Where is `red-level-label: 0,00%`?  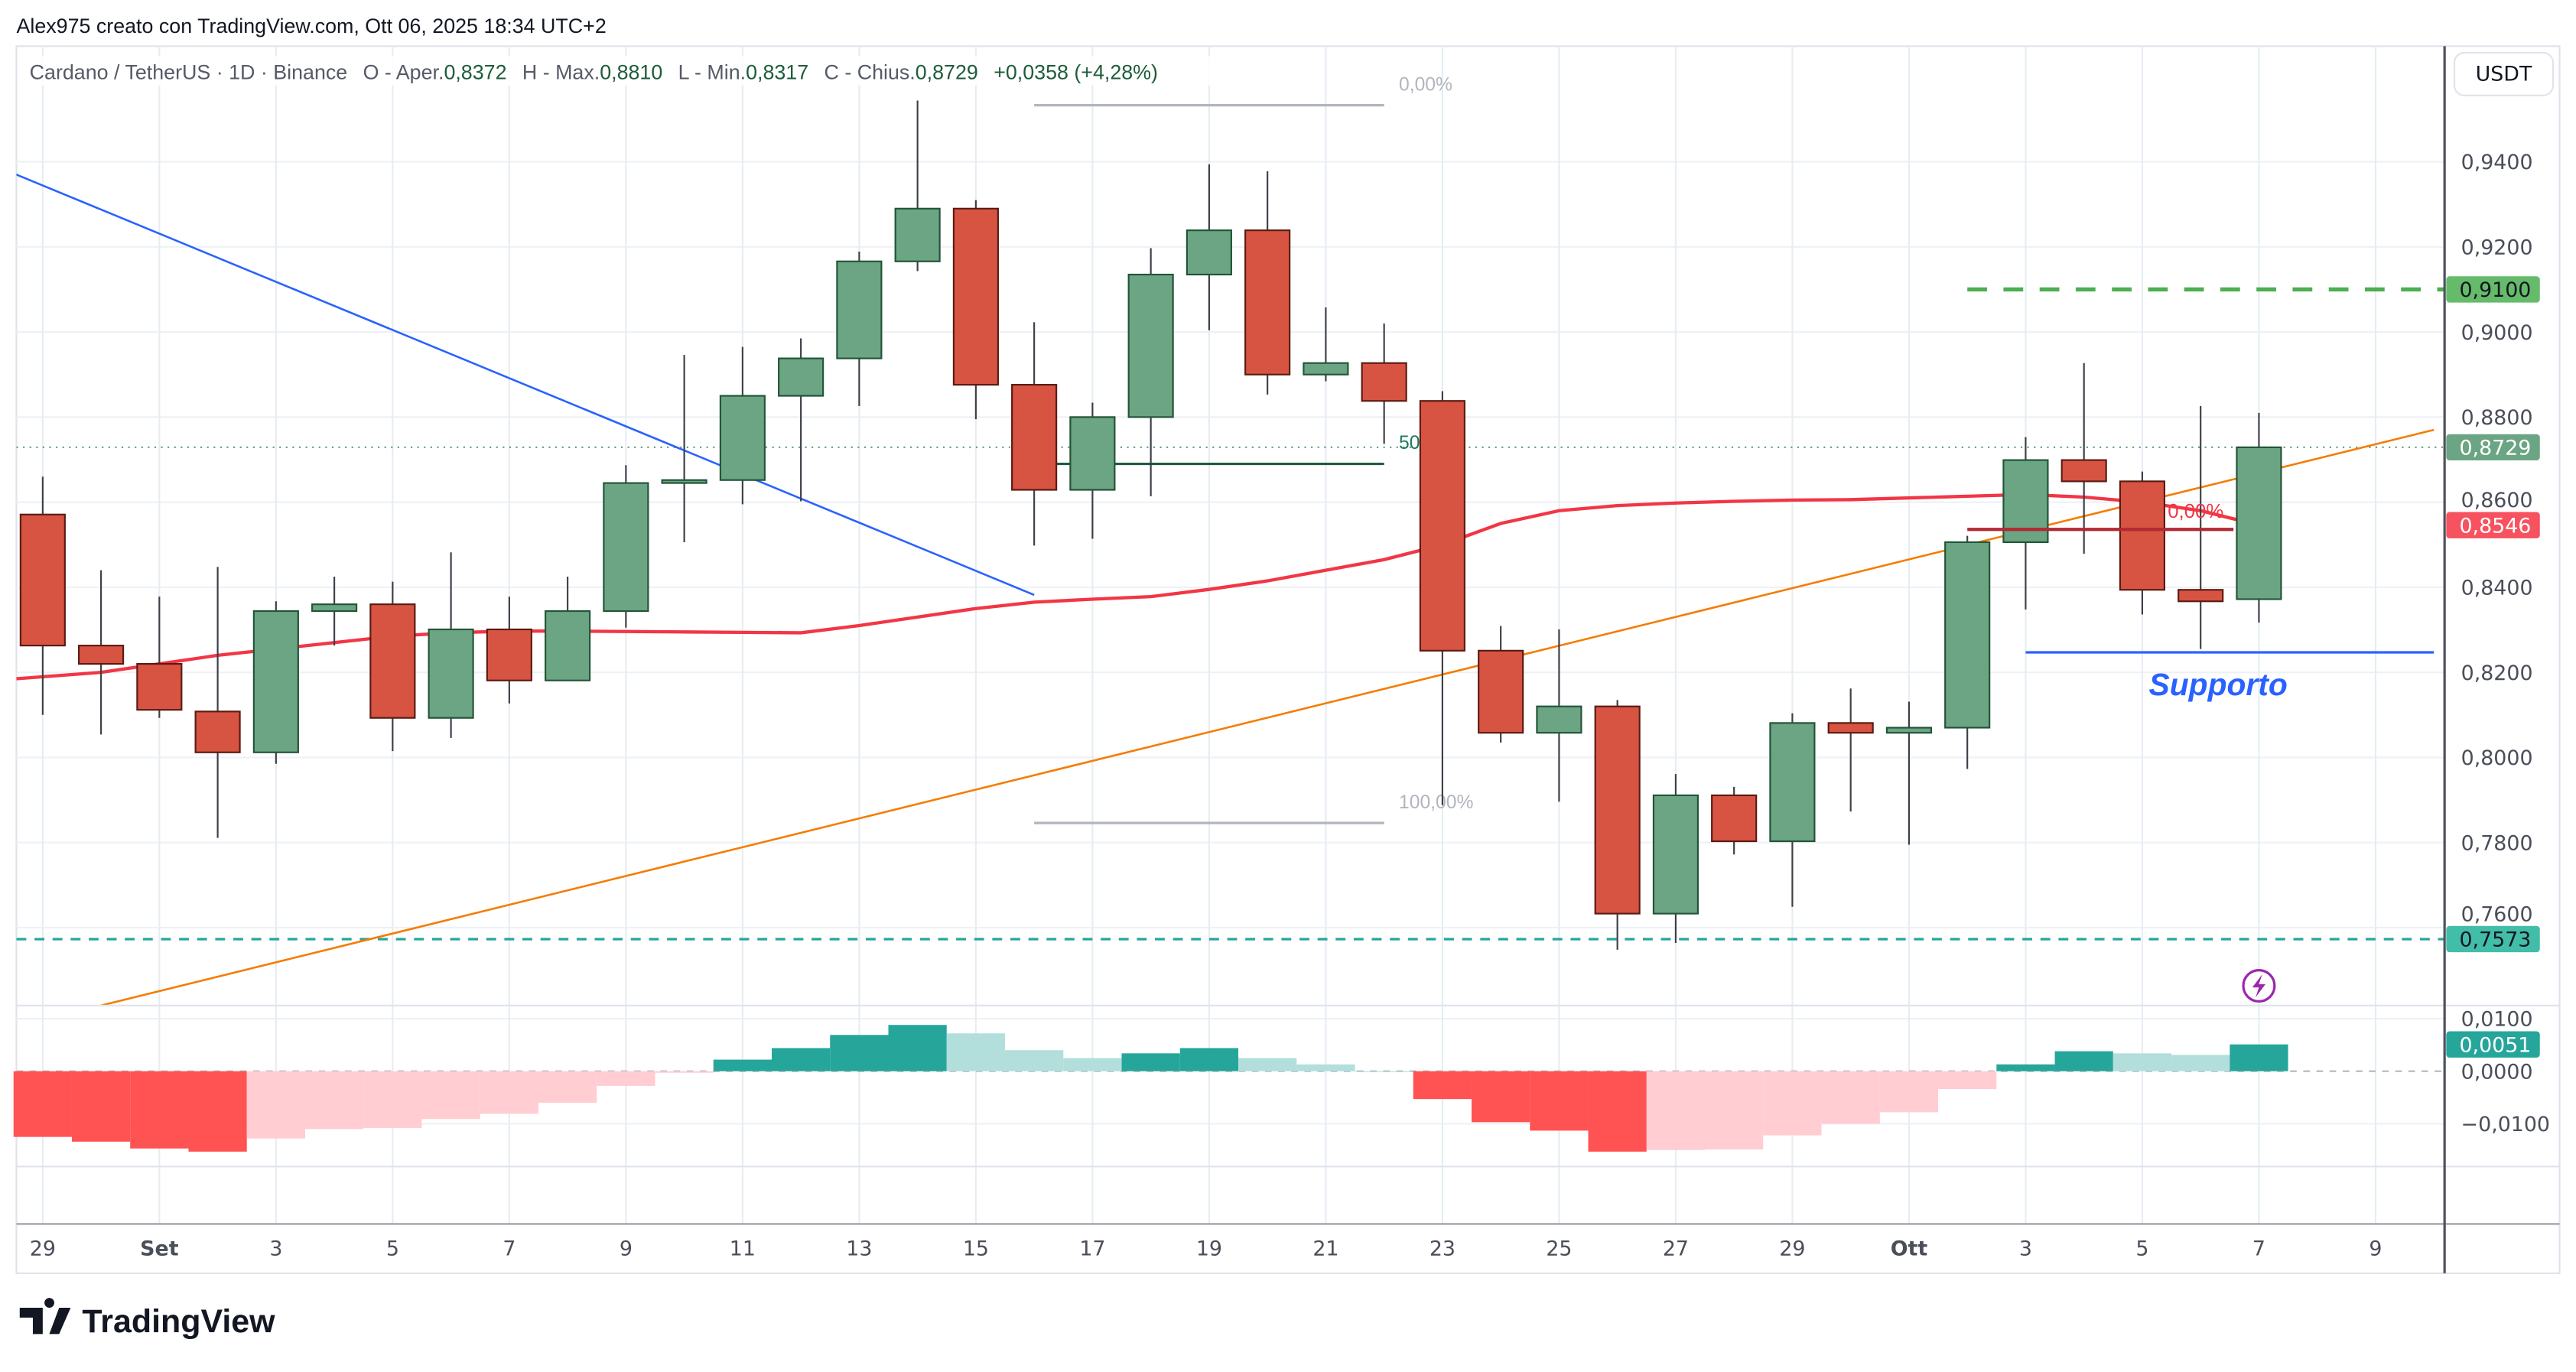
red-level-label: 0,00% is located at coordinates (2195, 511).